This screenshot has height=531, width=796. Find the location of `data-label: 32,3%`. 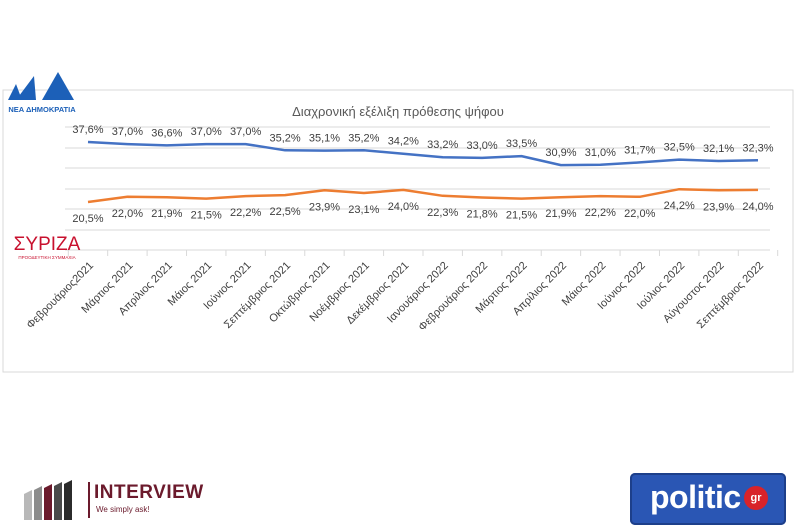

data-label: 32,3% is located at coordinates (757, 148).